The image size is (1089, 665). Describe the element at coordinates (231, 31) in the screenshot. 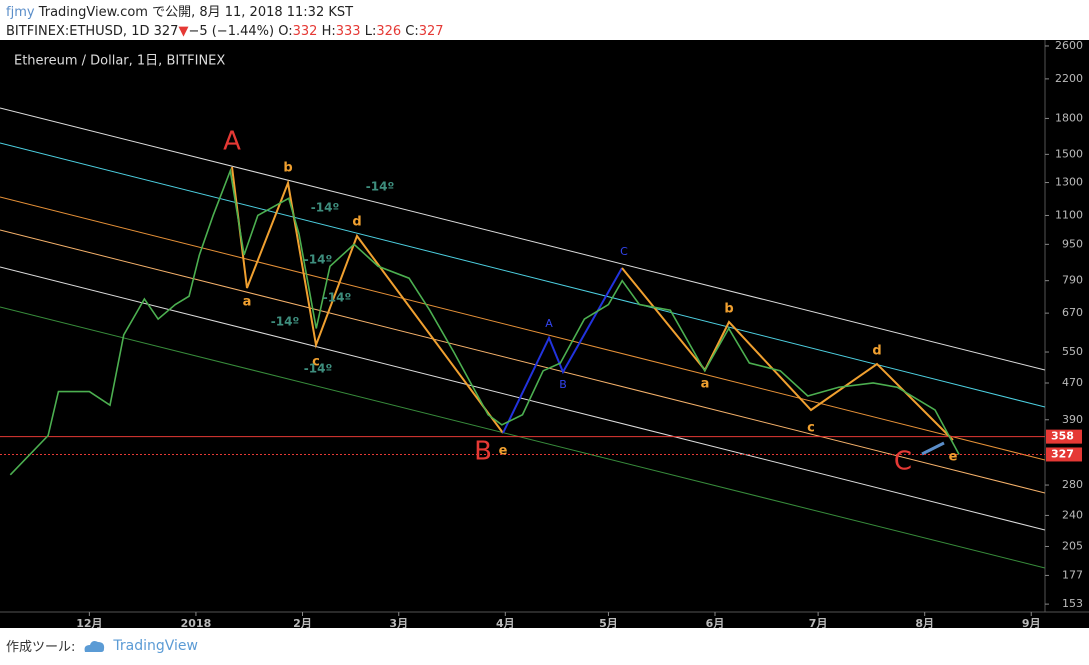

I see `change: −5 (−1.44%)` at that location.